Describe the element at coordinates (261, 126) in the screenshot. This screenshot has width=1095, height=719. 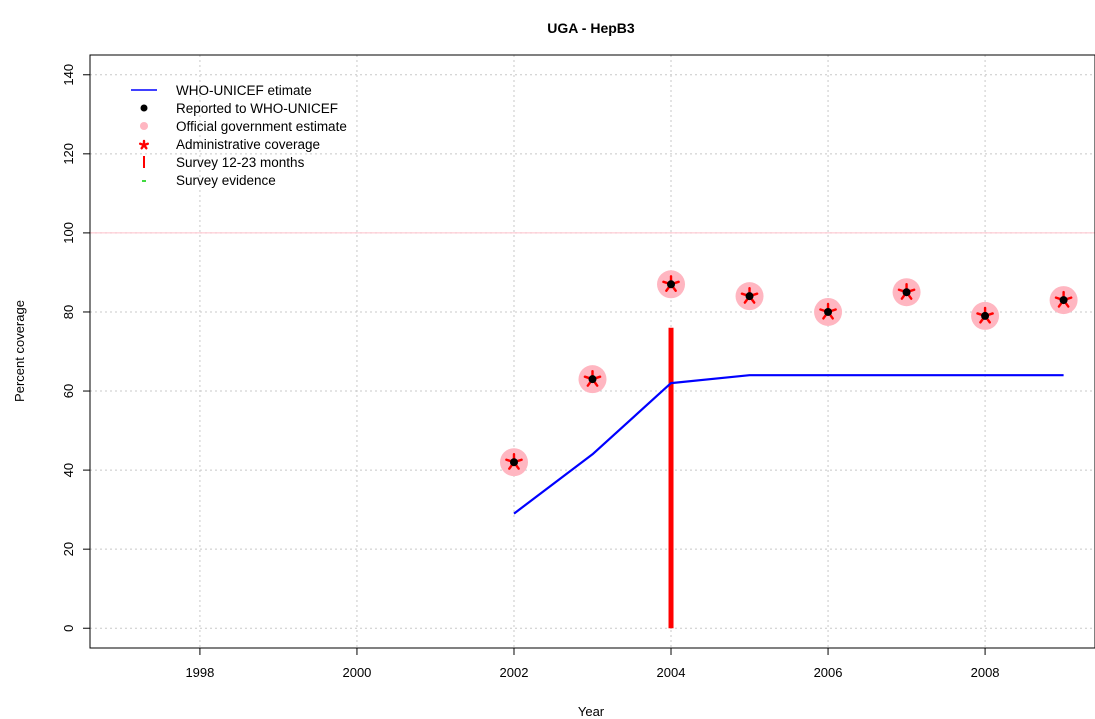
I see `legend-label: Official government estimate` at that location.